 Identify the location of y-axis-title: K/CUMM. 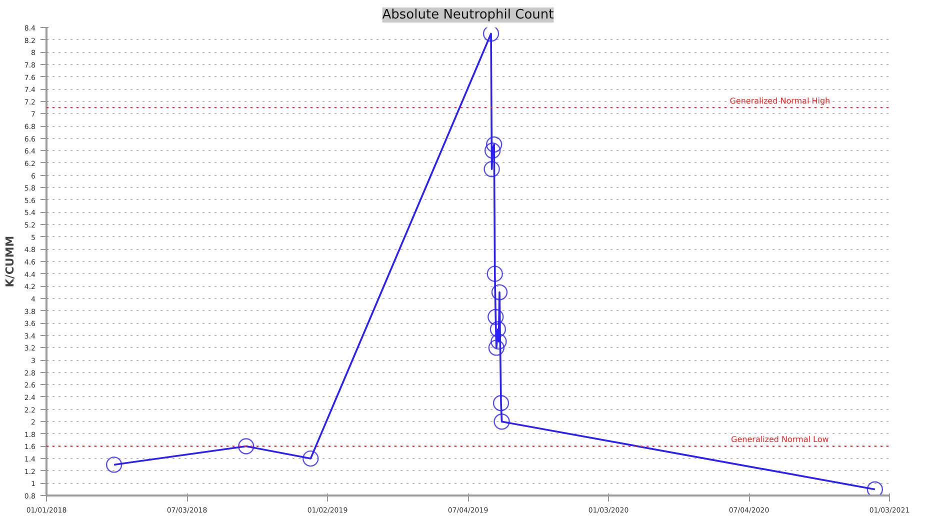
(9, 262).